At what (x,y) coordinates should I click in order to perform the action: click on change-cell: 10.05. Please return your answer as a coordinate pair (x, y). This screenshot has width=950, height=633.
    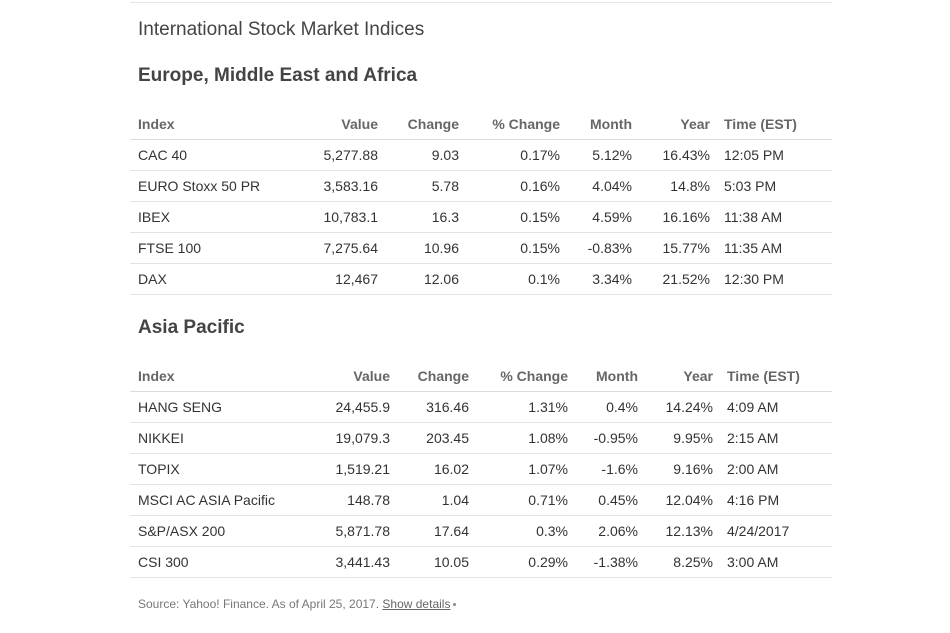
    Looking at the image, I should click on (429, 562).